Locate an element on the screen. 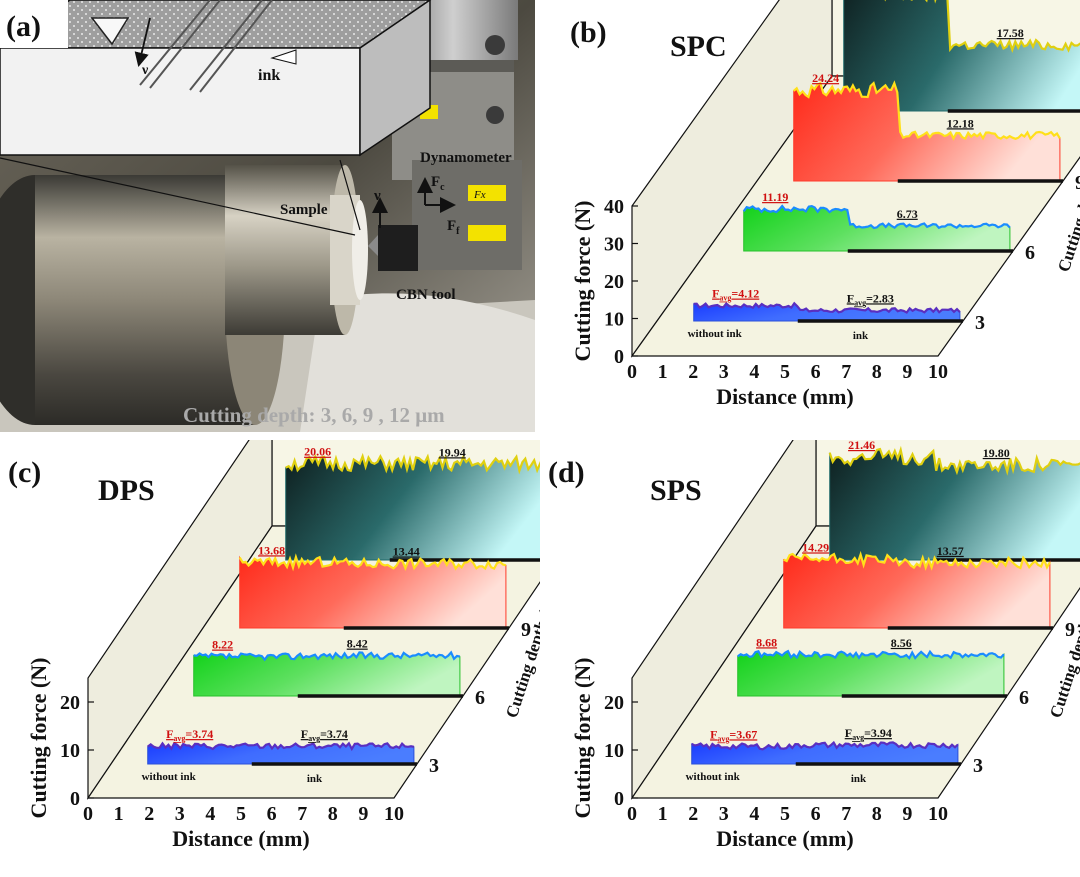 The height and width of the screenshot is (877, 1080). dynamometer-label: Dynamometer is located at coordinates (466, 158).